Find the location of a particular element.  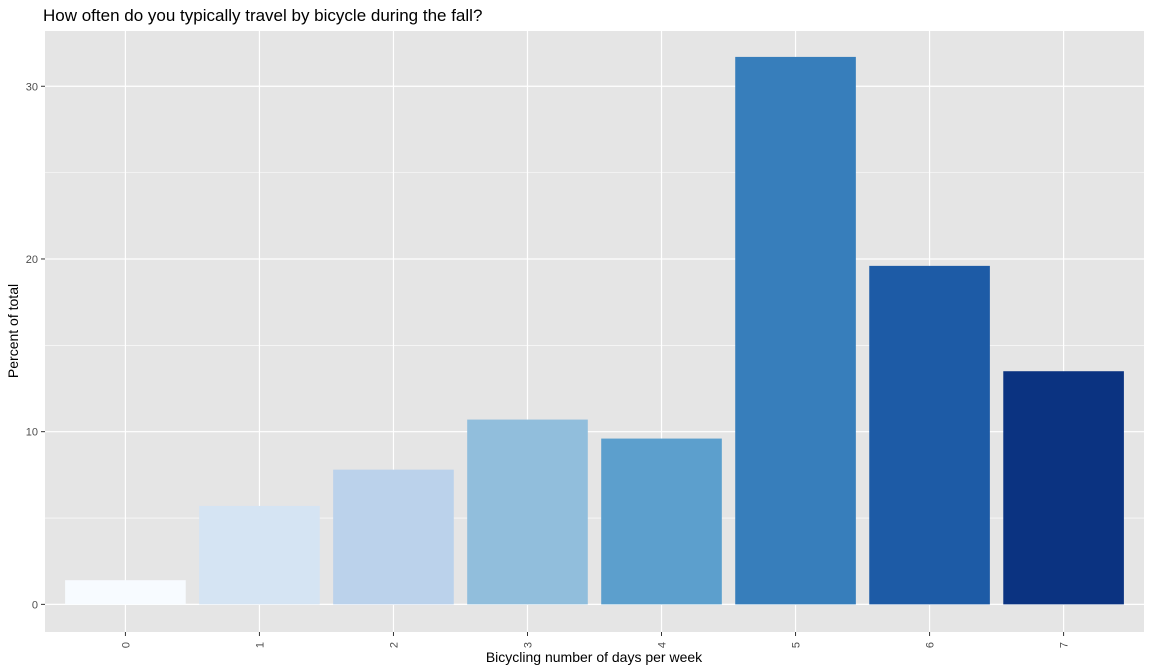

x-tick-label: 7 is located at coordinates (1065, 645).